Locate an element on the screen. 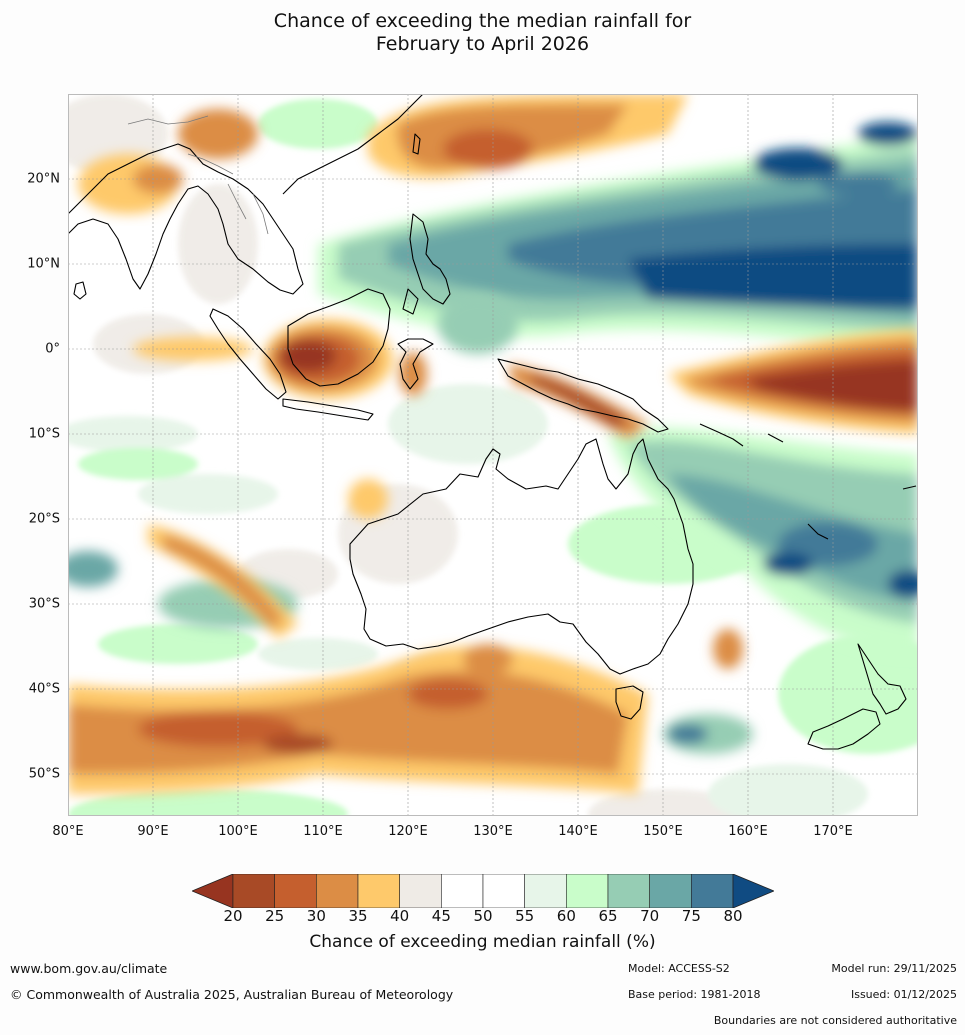 The height and width of the screenshot is (1035, 965). colorbar-tick-label: 65 is located at coordinates (608, 916).